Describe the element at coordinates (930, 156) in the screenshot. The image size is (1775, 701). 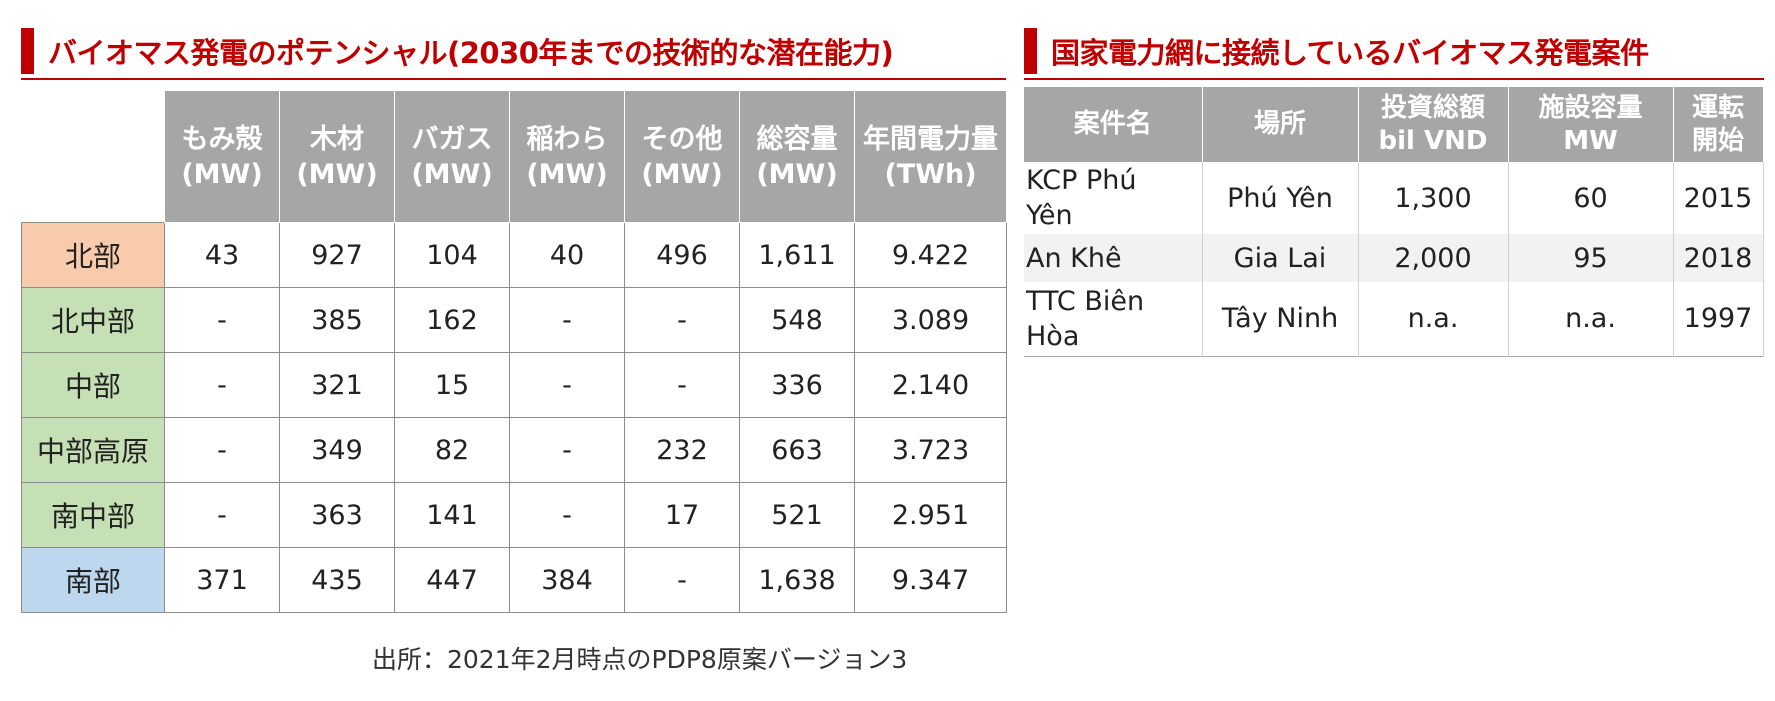
I see `header-annual-energy: 年間電力量 (TWh)` at that location.